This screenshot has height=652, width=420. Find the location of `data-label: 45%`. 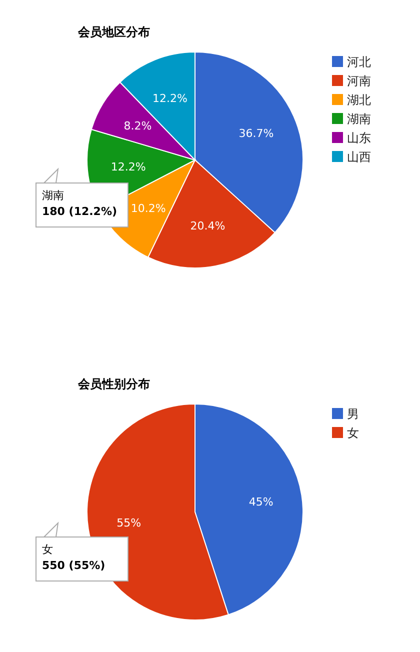

data-label: 45% is located at coordinates (261, 502).